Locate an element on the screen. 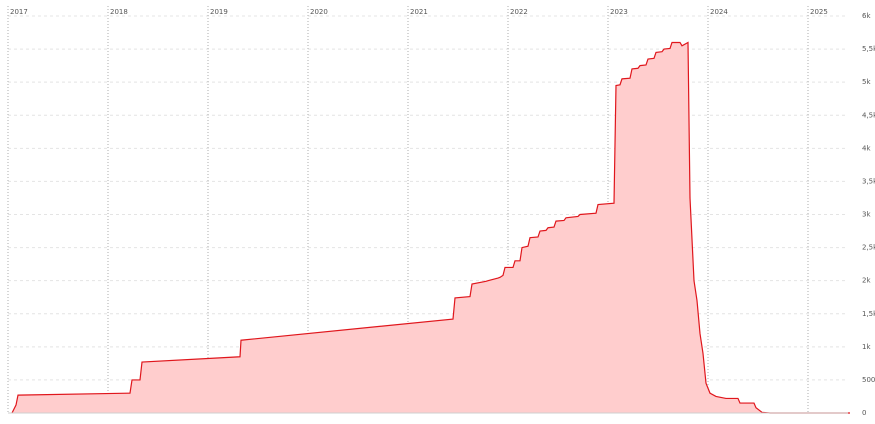 Image resolution: width=875 pixels, height=424 pixels. x-tick-label: 2024 is located at coordinates (719, 12).